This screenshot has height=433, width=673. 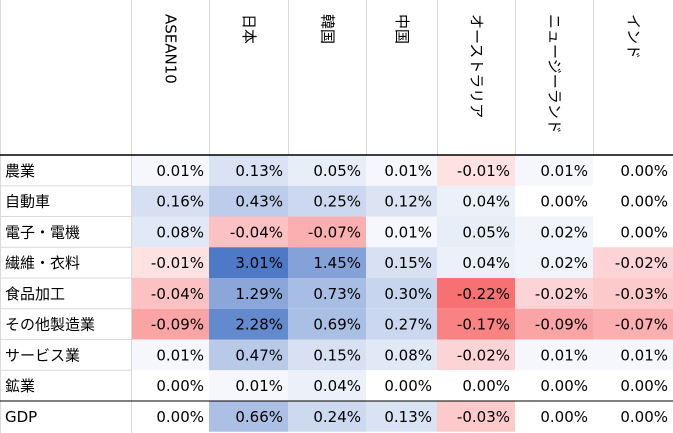 I want to click on row-label: GDP, so click(x=21, y=417).